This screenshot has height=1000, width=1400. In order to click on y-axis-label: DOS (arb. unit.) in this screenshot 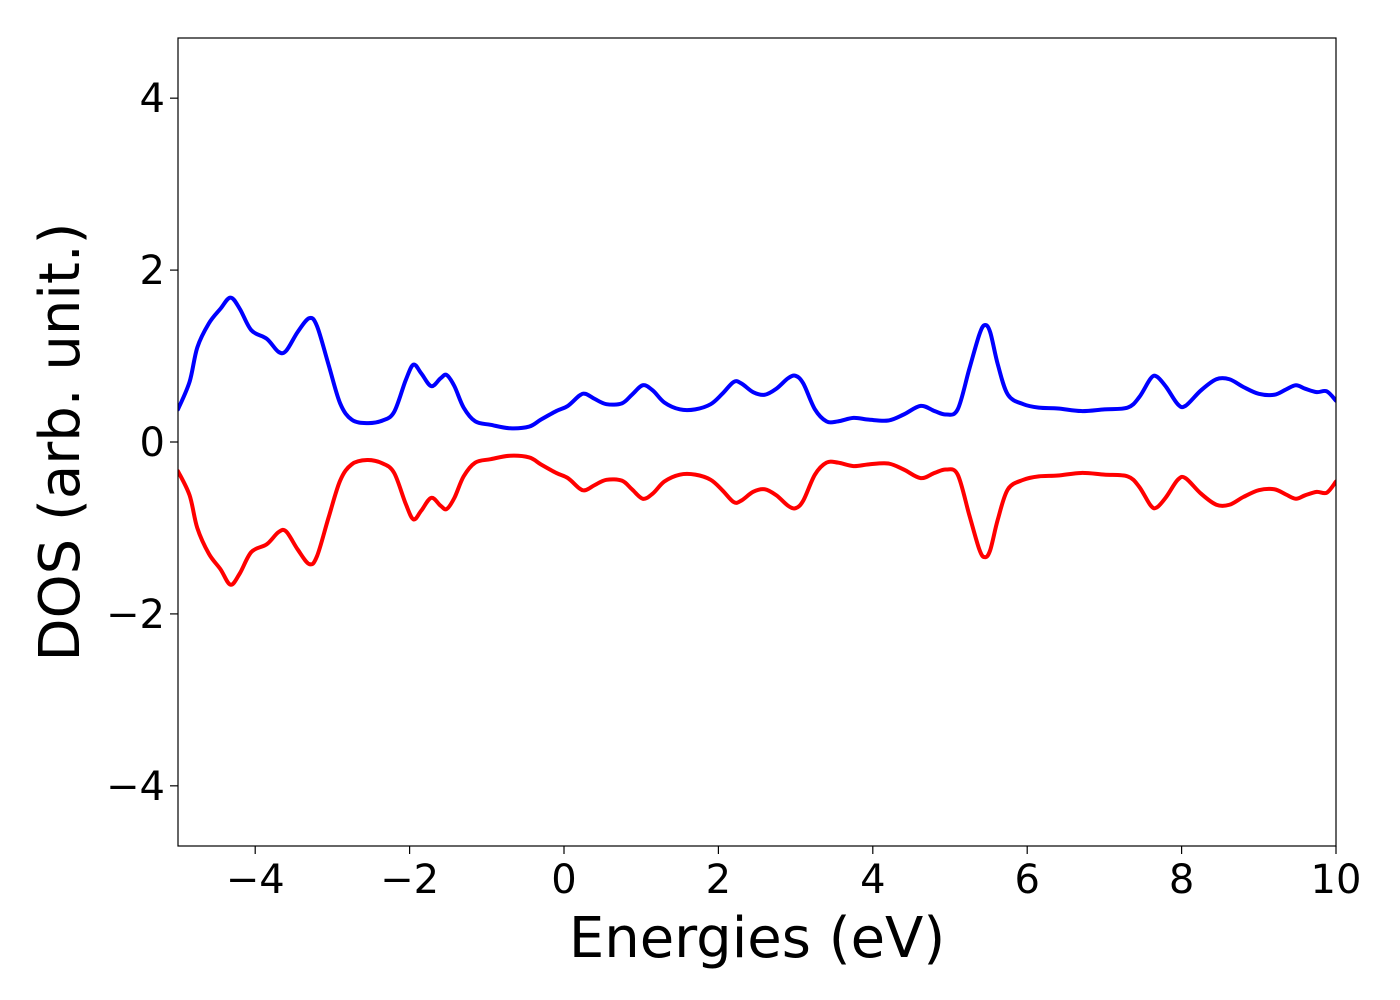, I will do `click(60, 441)`.